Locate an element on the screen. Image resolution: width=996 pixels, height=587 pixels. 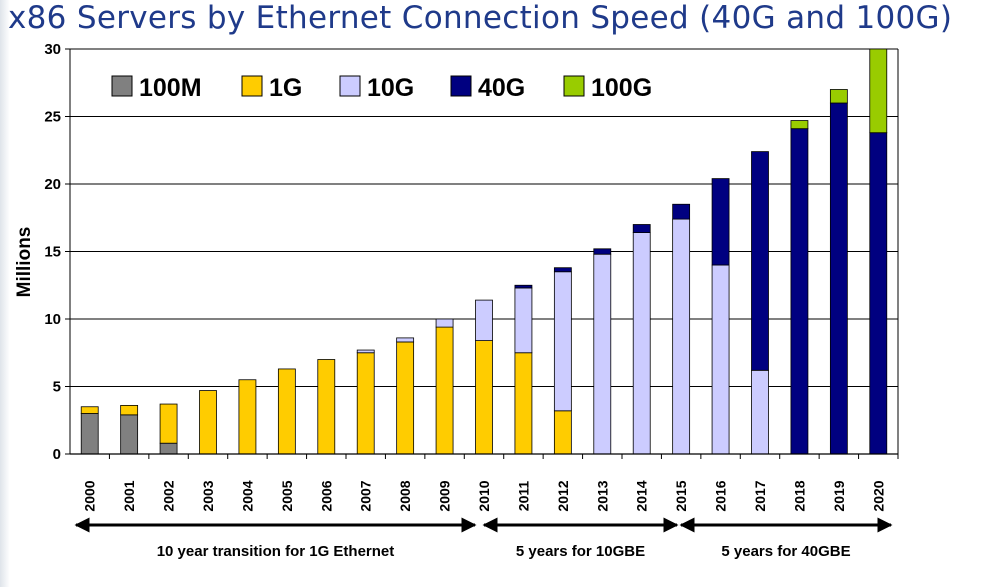
x-tick-label: 2011 is located at coordinates (523, 496).